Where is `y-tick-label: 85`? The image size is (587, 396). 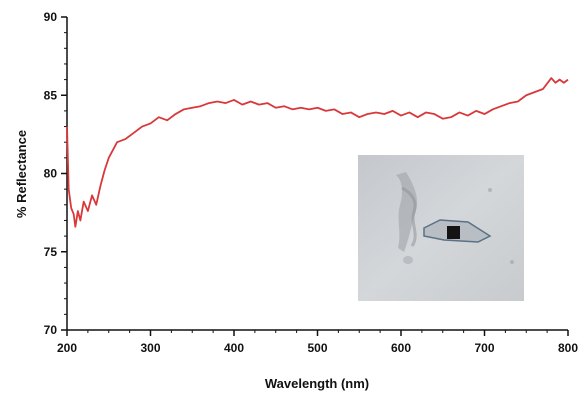 y-tick-label: 85 is located at coordinates (51, 95).